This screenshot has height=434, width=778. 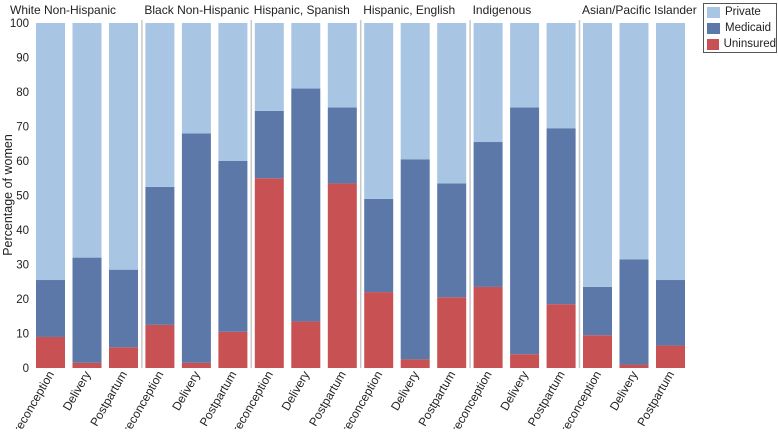 I want to click on legend-item-medicaid: Medicaid, so click(x=740, y=28).